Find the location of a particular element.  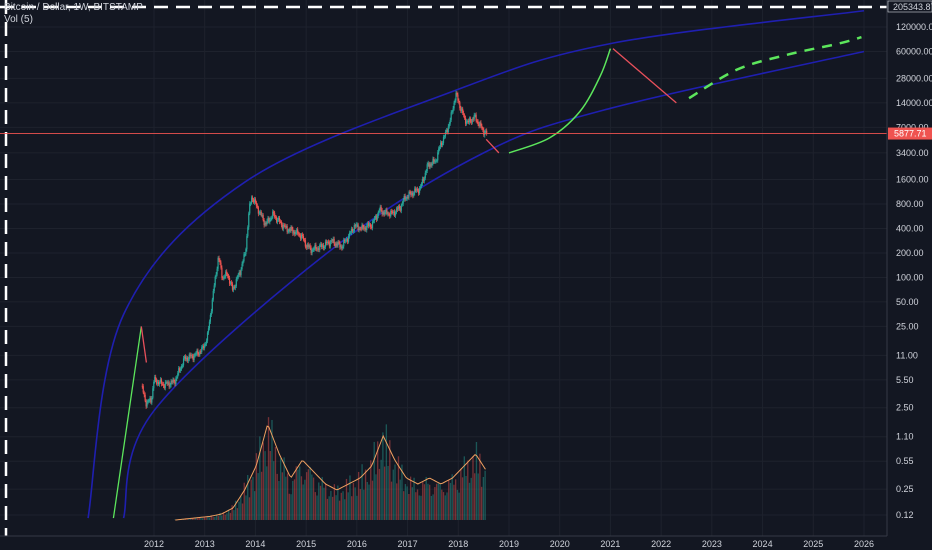

top-price-label: 205343.87 is located at coordinates (912, 7).